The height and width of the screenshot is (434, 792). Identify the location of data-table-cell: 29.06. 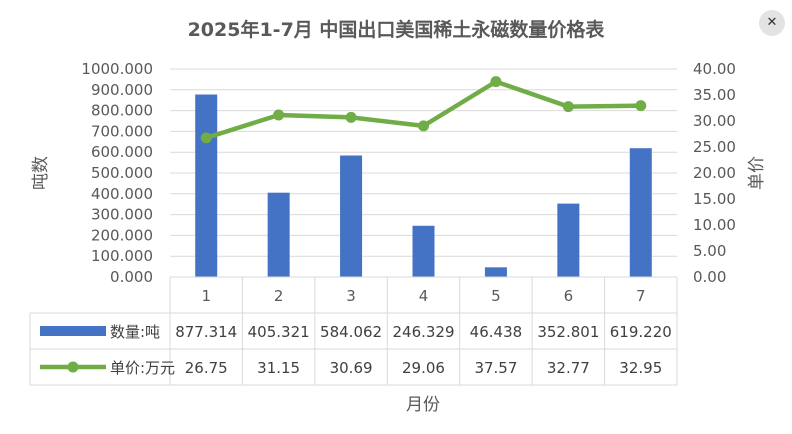
(423, 368).